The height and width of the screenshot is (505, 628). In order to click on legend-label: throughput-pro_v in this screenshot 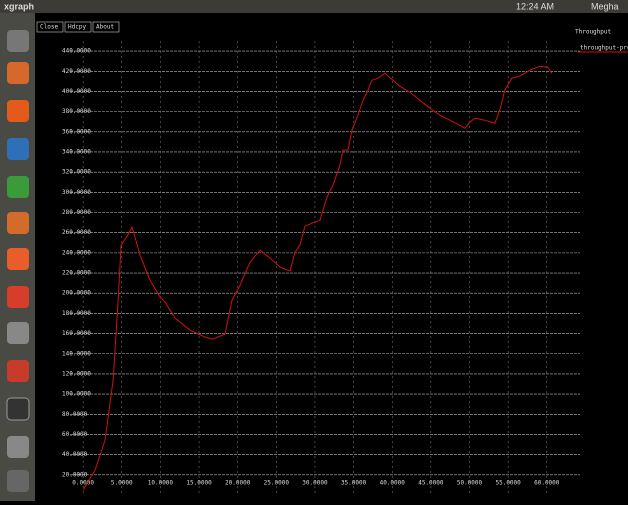, I will do `click(604, 48)`.